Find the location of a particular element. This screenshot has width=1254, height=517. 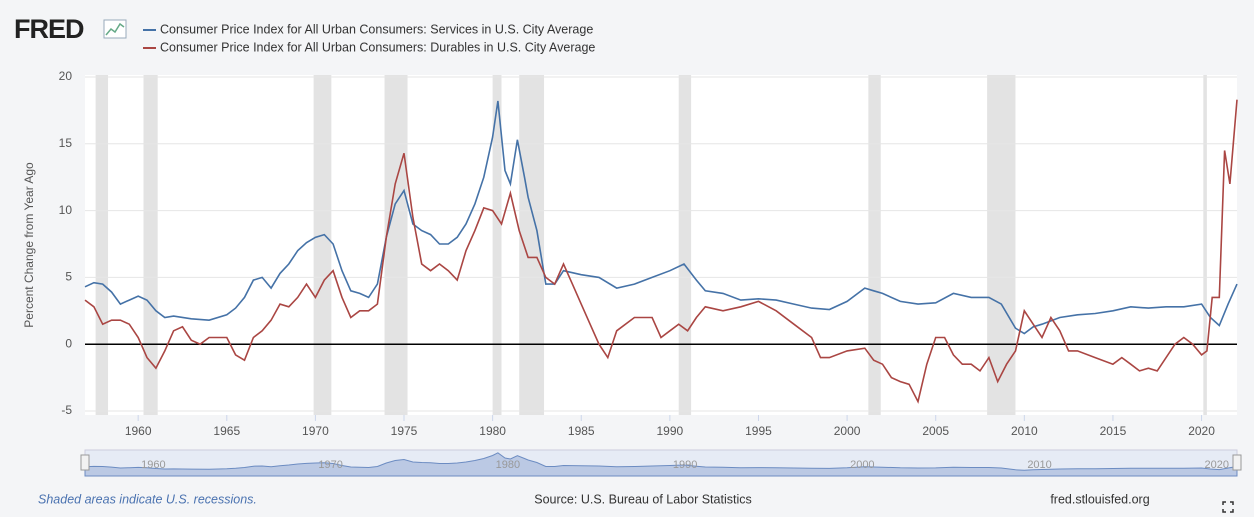

navigator-tick-label: 1960 is located at coordinates (153, 465).